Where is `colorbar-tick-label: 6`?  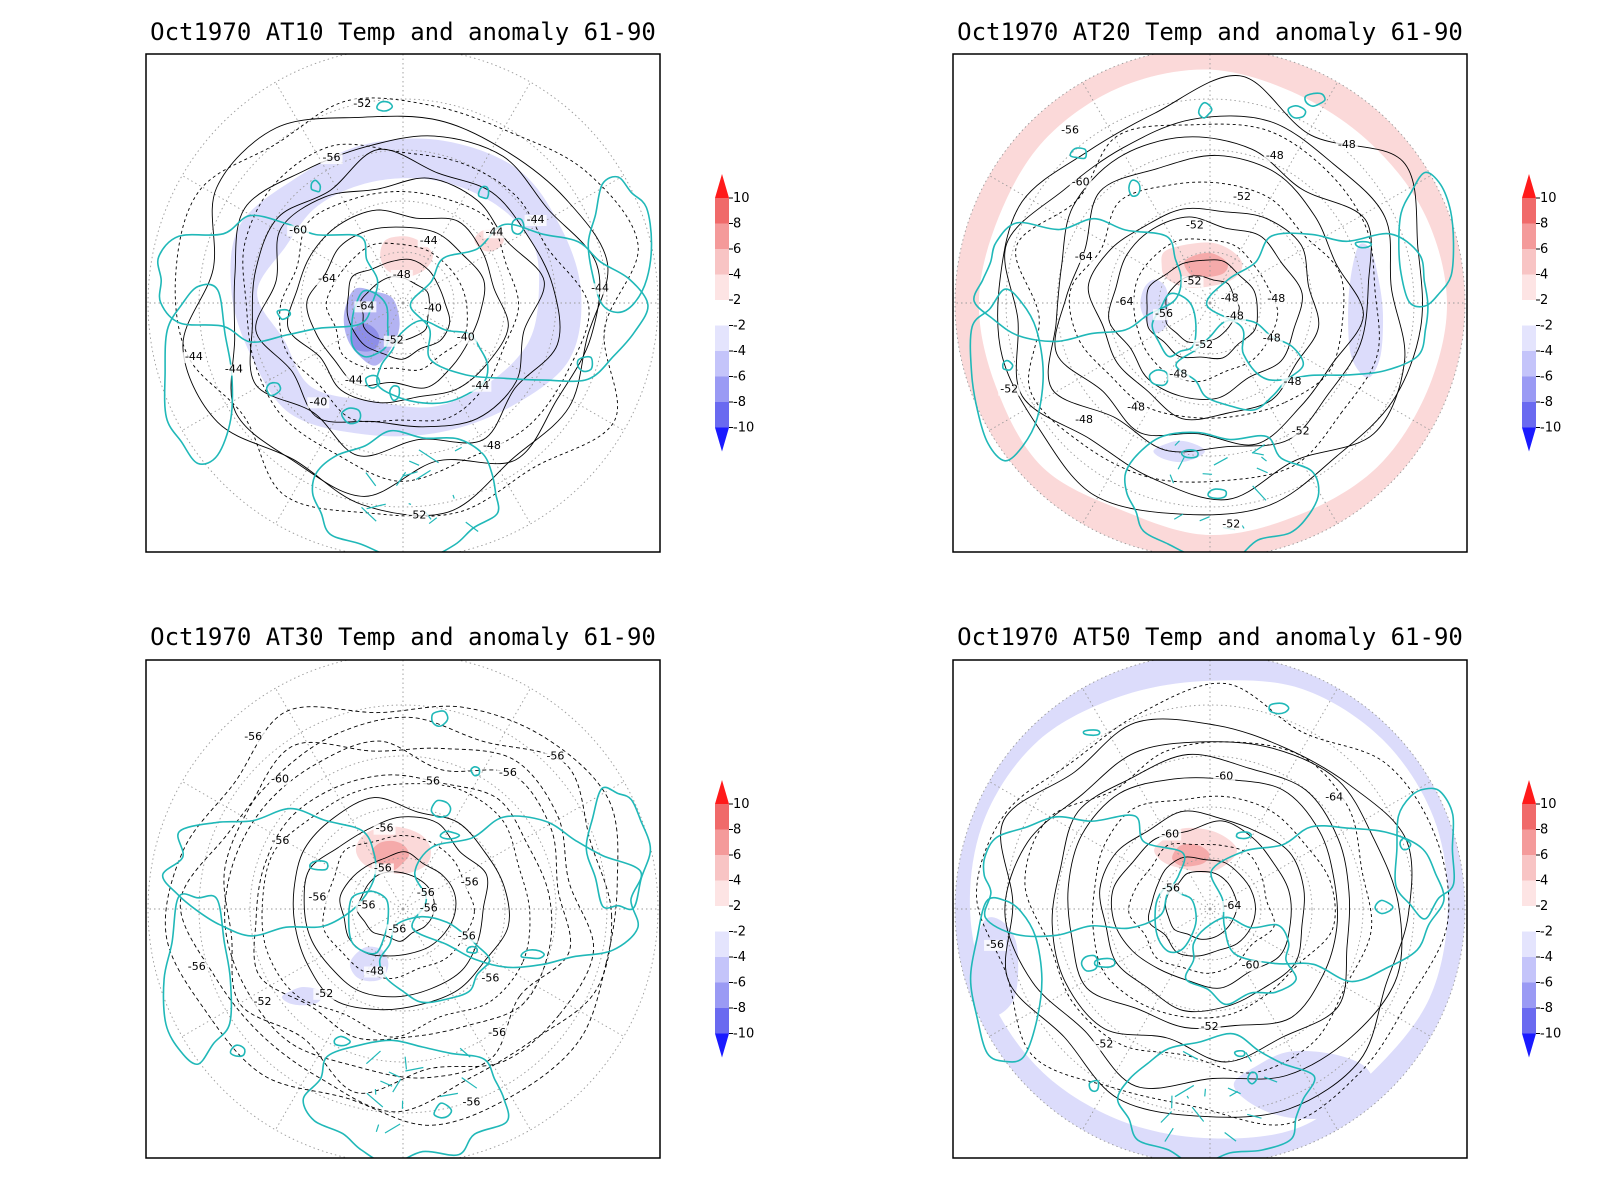
colorbar-tick-label: 6 is located at coordinates (1544, 855).